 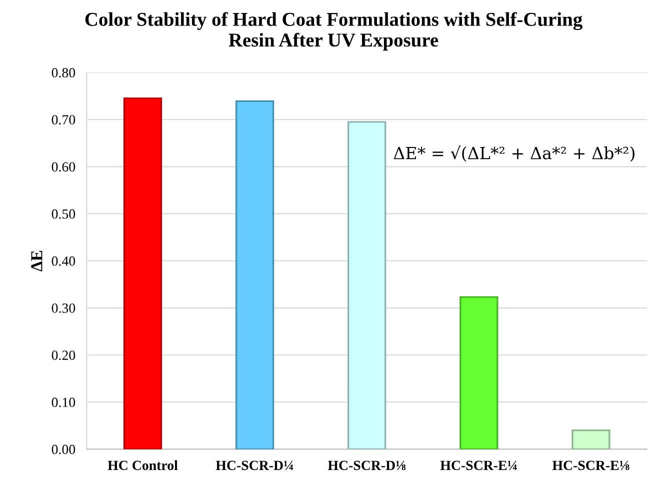 What do you see at coordinates (64, 308) in the screenshot?
I see `y-tick-label: 0.30` at bounding box center [64, 308].